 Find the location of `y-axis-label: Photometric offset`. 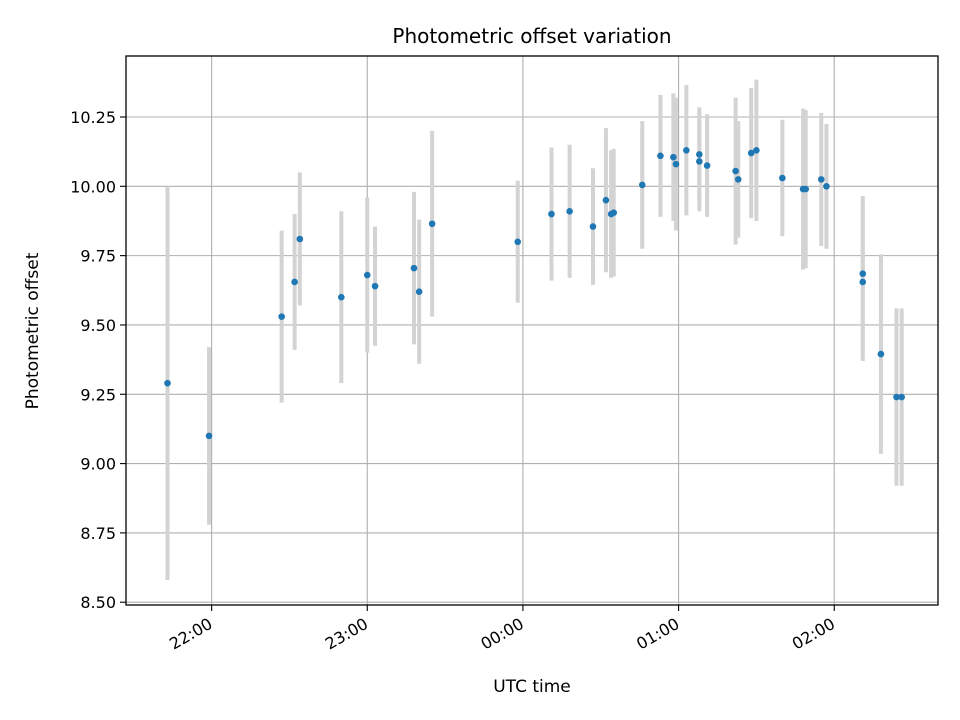

y-axis-label: Photometric offset is located at coordinates (33, 330).